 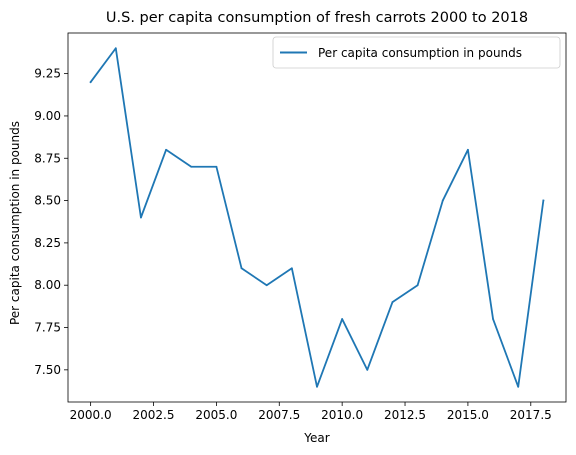 I want to click on x-tick-label: 2007.5, so click(x=279, y=415).